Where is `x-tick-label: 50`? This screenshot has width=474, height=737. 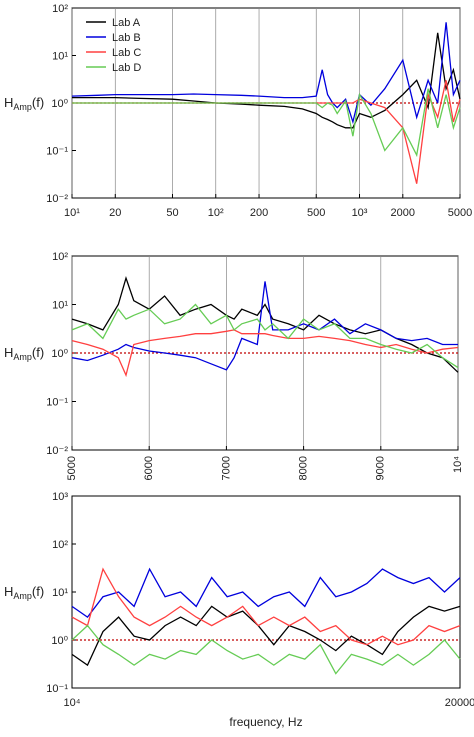 x-tick-label: 50 is located at coordinates (172, 213).